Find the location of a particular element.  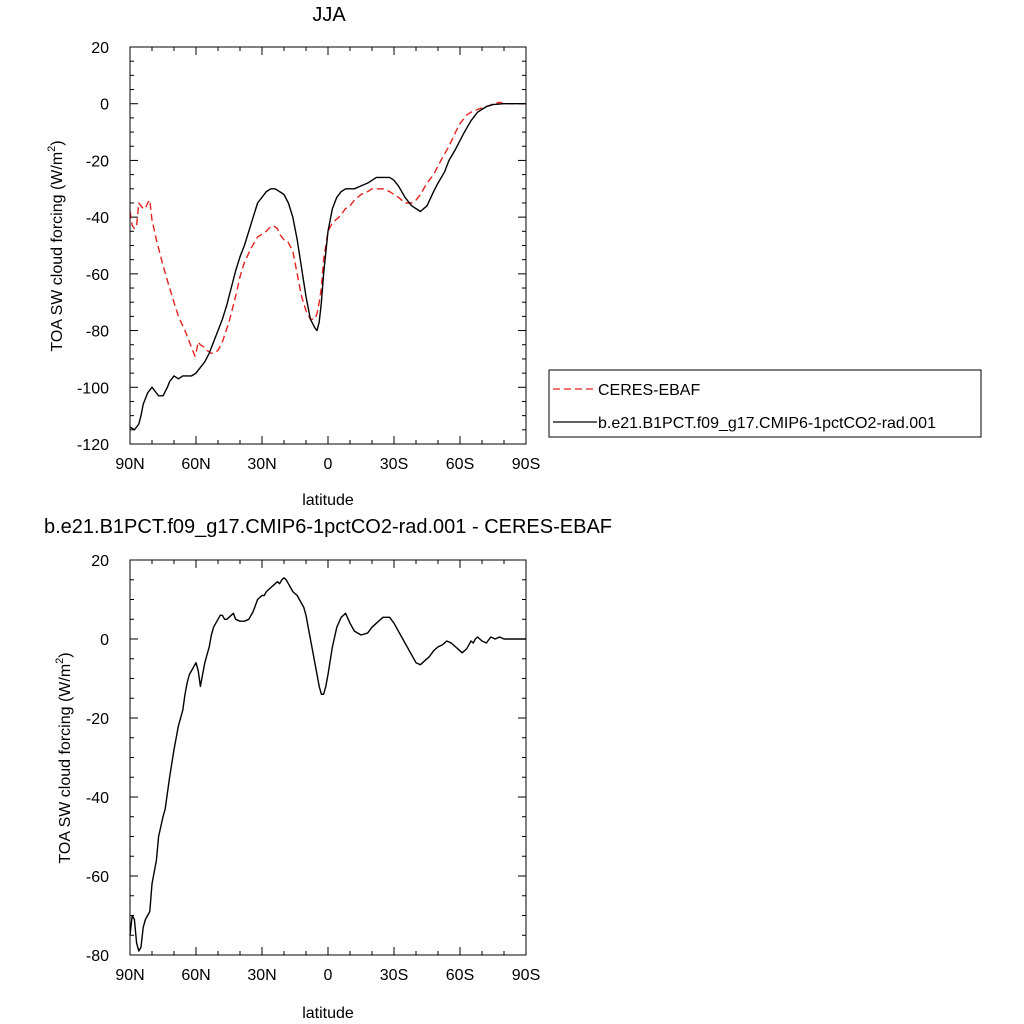

bottom-chart-y-tick-label: 20 is located at coordinates (100, 561).